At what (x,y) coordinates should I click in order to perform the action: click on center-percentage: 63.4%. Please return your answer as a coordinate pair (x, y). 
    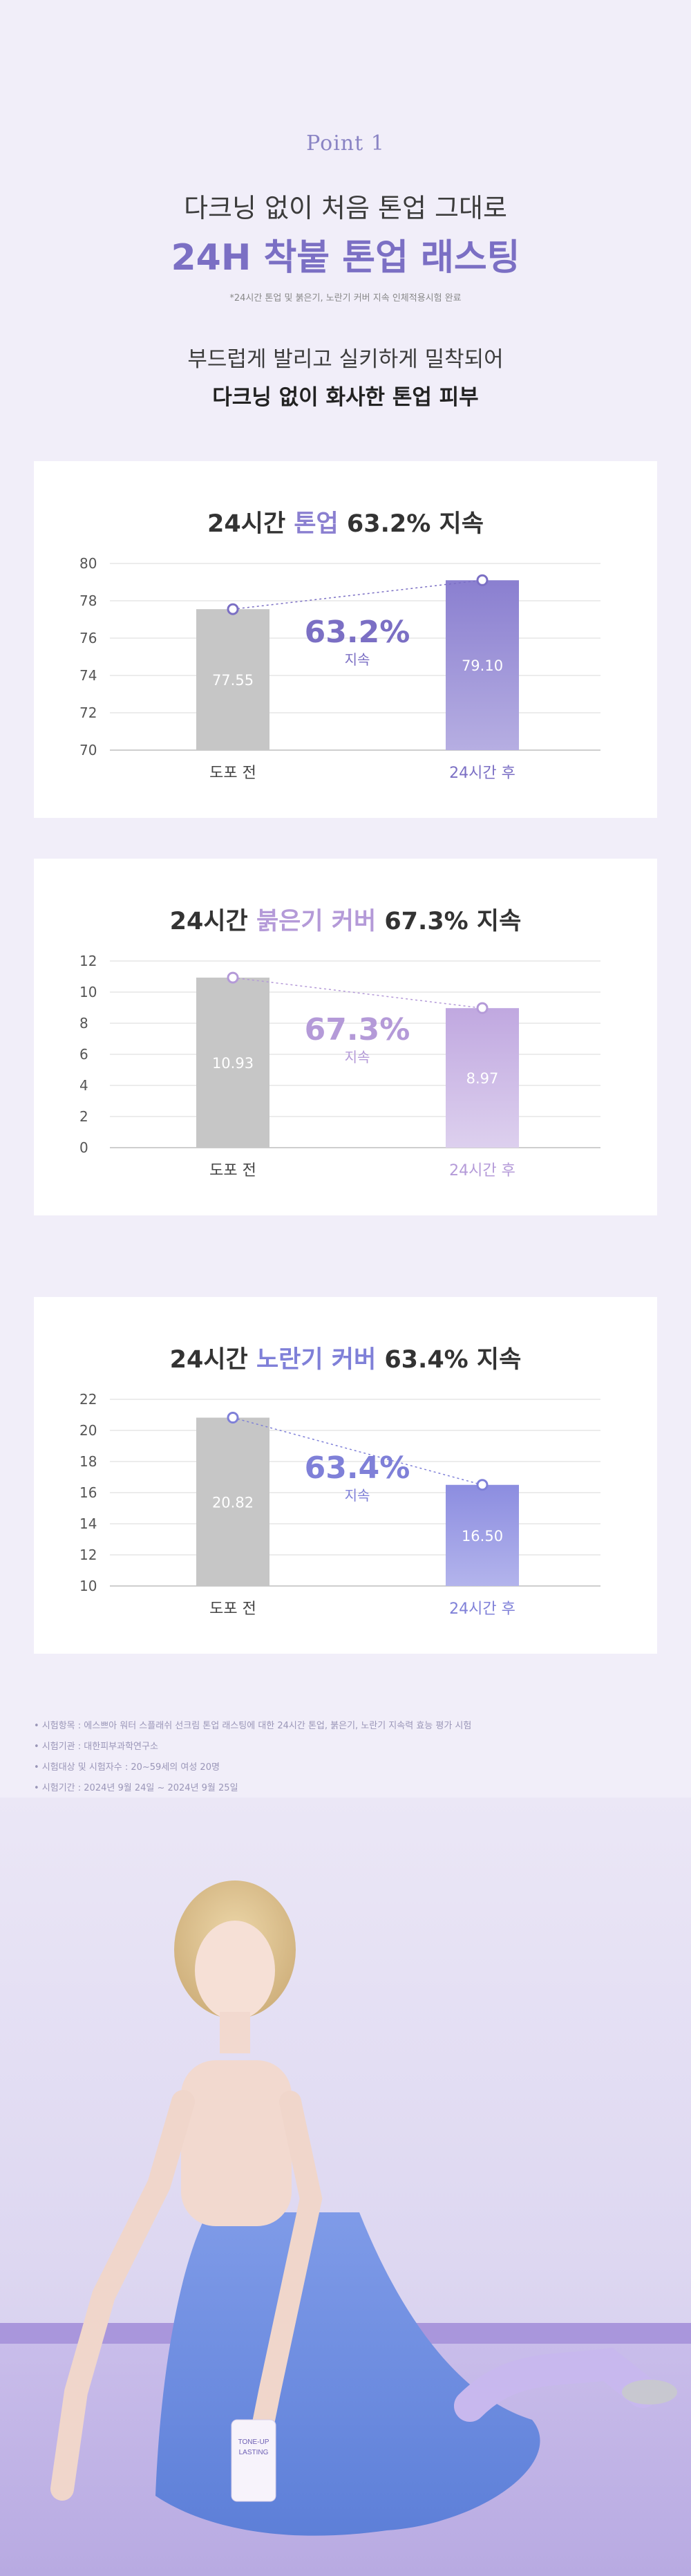
    Looking at the image, I should click on (357, 1468).